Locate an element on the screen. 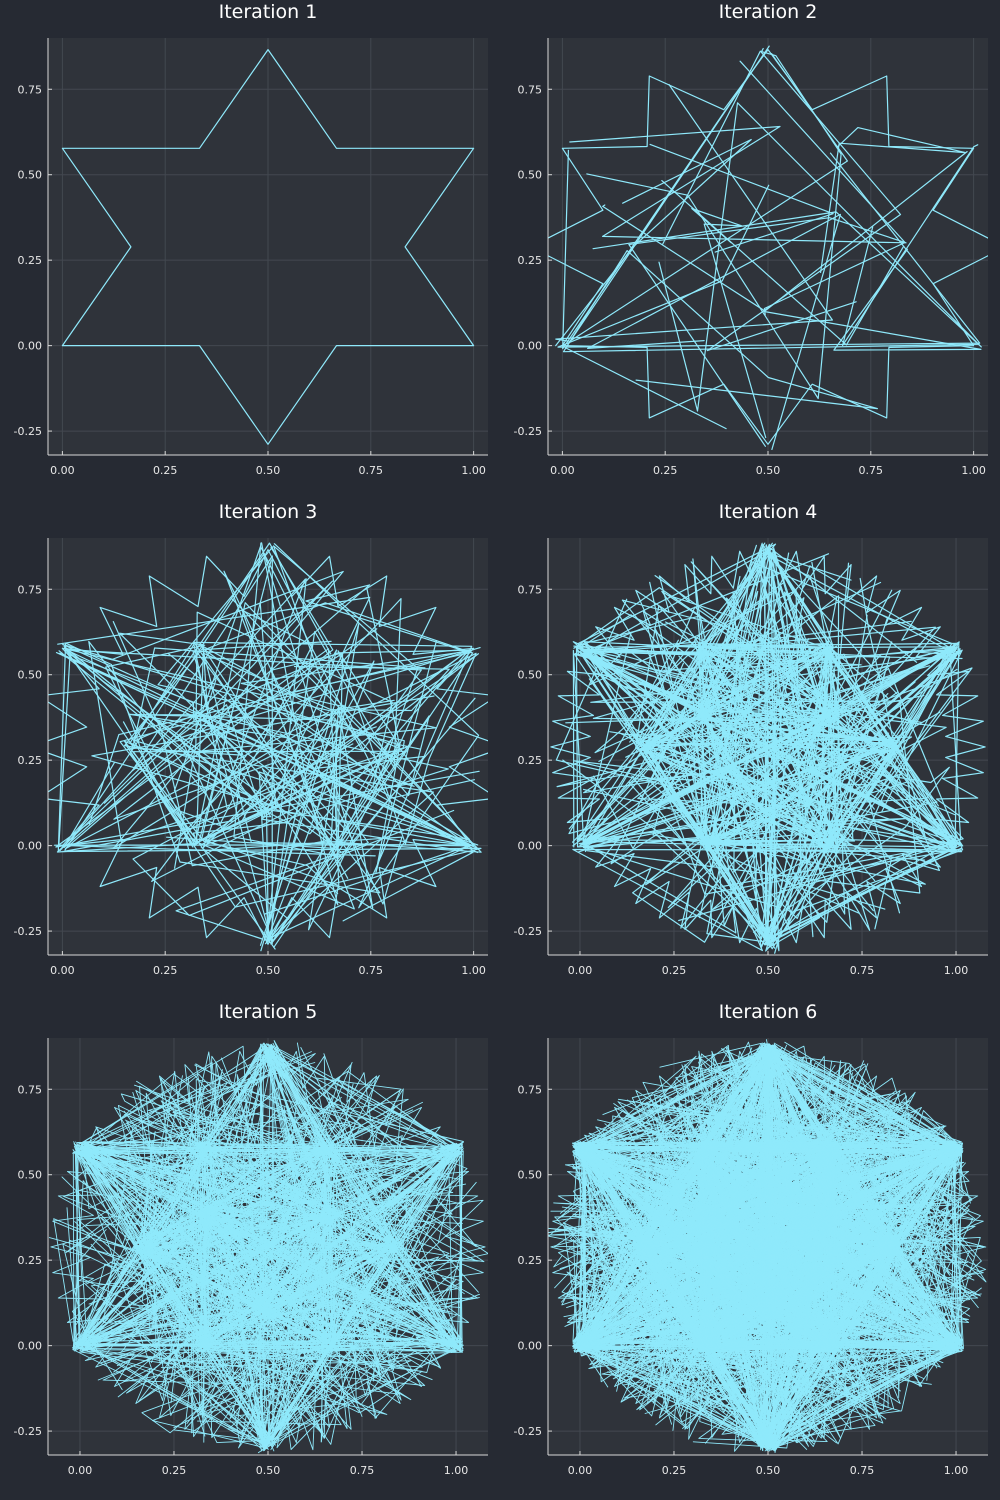  y-tick-label: -0.25 is located at coordinates (528, 931).